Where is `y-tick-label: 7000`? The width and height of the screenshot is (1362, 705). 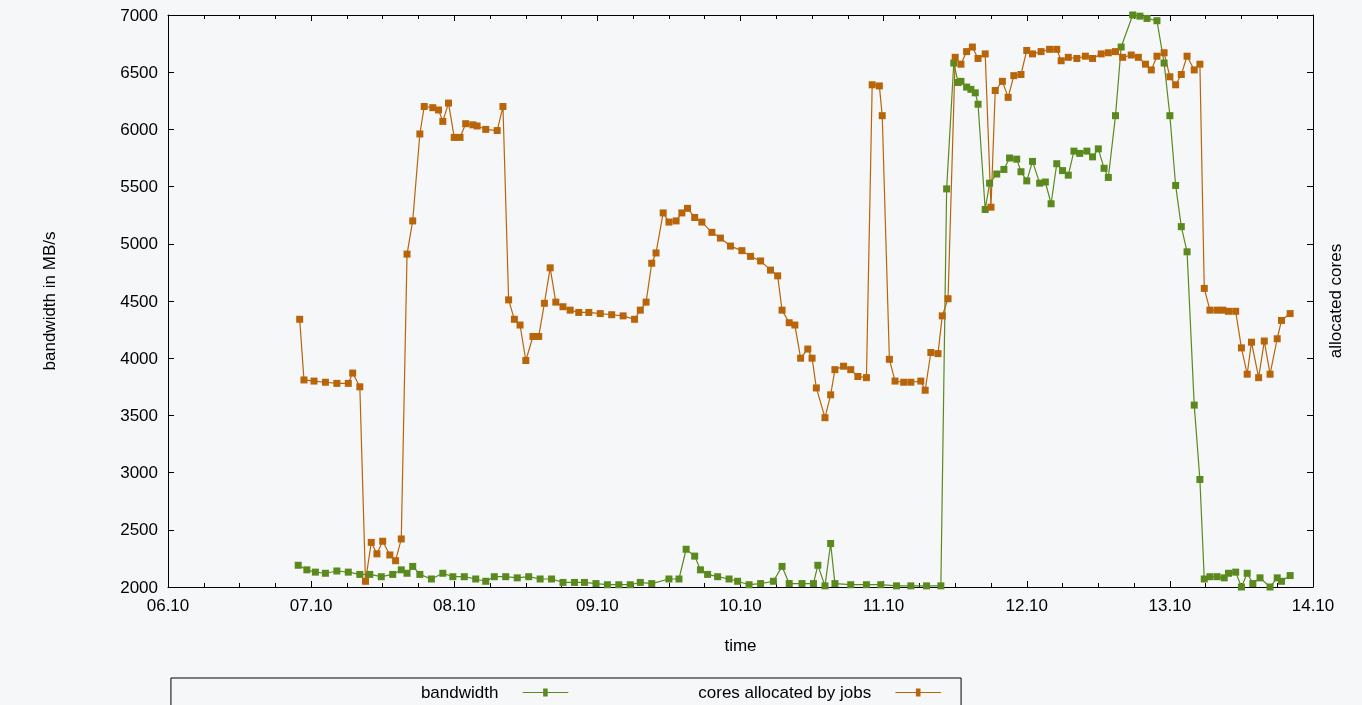
y-tick-label: 7000 is located at coordinates (139, 15).